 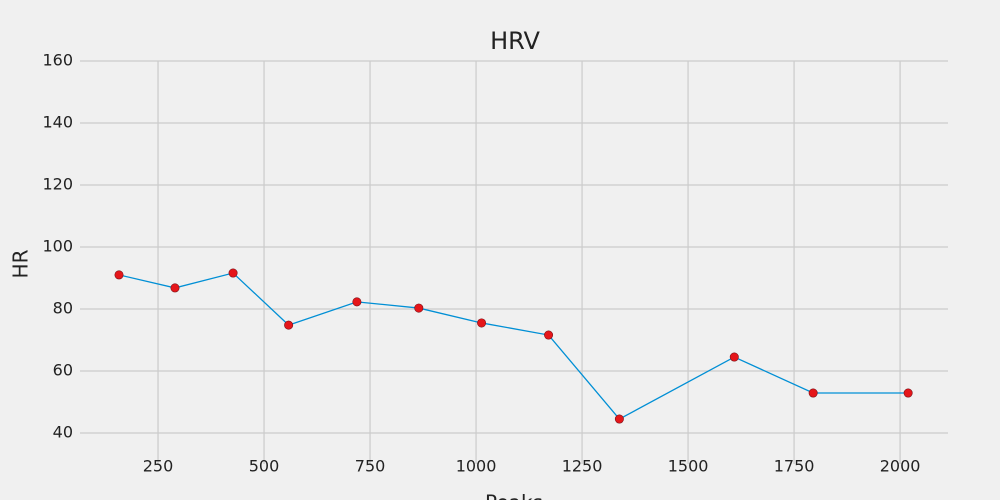 I want to click on y-tick-label: 100, so click(x=57, y=246).